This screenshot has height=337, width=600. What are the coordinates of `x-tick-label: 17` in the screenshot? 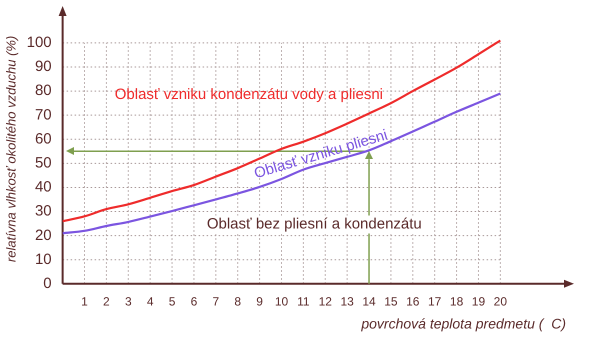 It's located at (435, 301).